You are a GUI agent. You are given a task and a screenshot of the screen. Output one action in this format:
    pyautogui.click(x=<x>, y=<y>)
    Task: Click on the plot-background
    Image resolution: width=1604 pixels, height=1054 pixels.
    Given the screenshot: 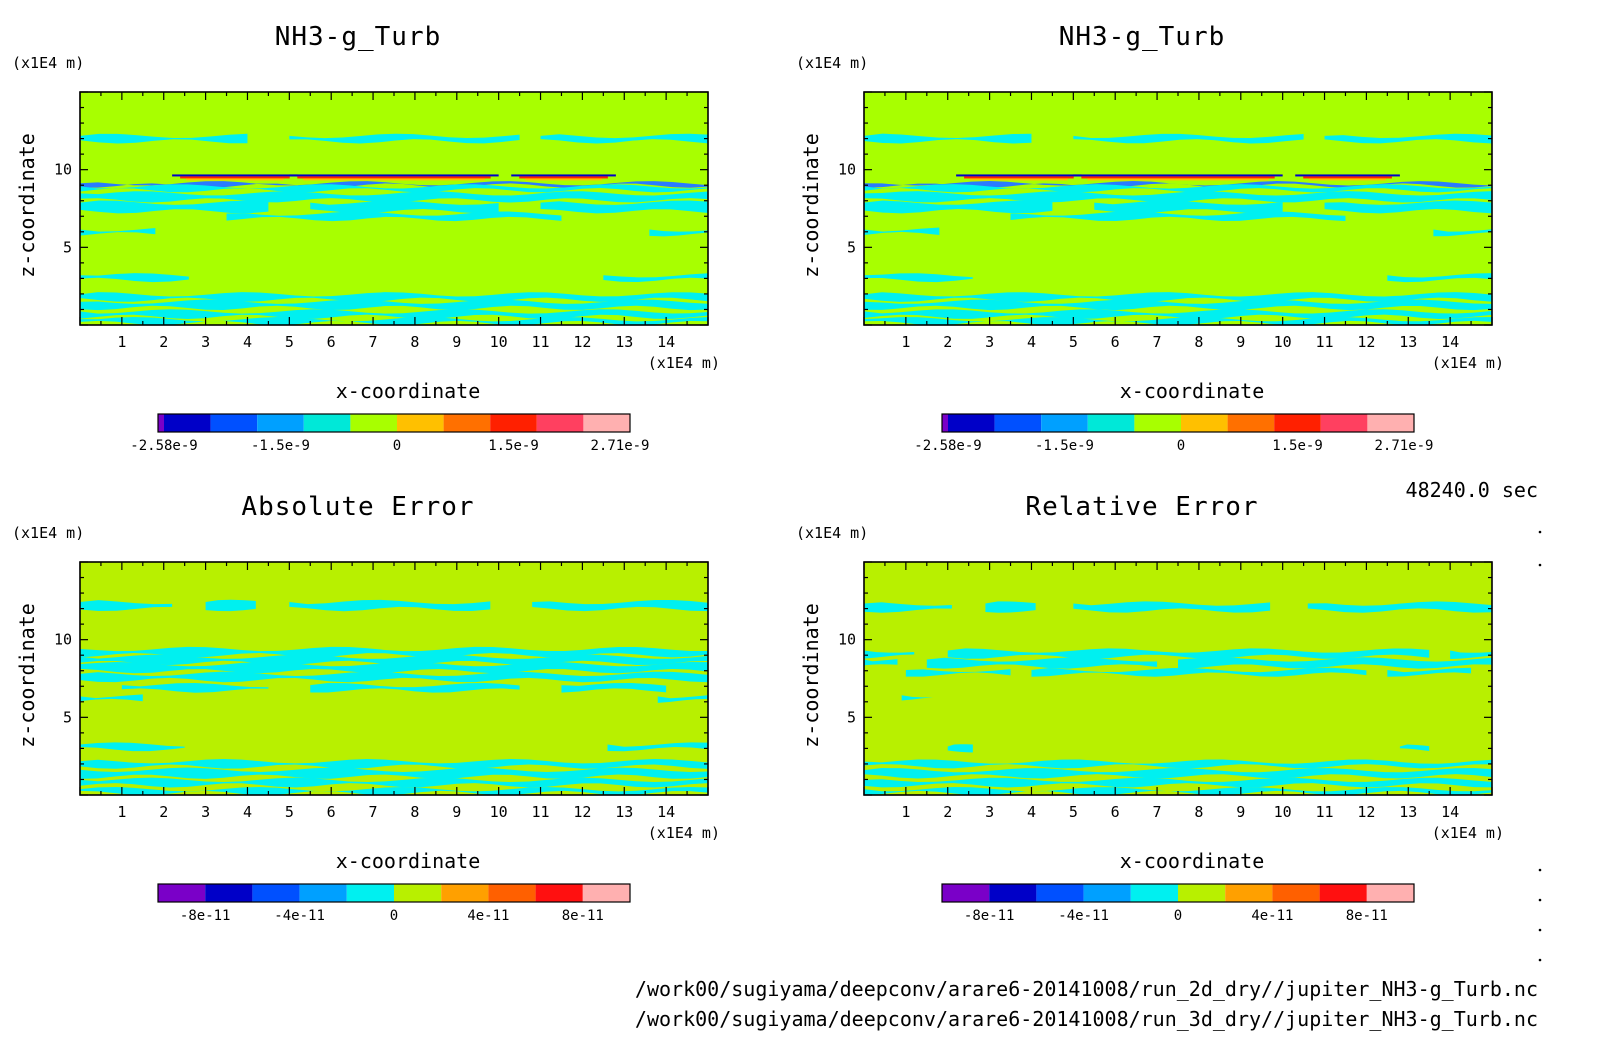 What is the action you would take?
    pyautogui.click(x=1178, y=678)
    